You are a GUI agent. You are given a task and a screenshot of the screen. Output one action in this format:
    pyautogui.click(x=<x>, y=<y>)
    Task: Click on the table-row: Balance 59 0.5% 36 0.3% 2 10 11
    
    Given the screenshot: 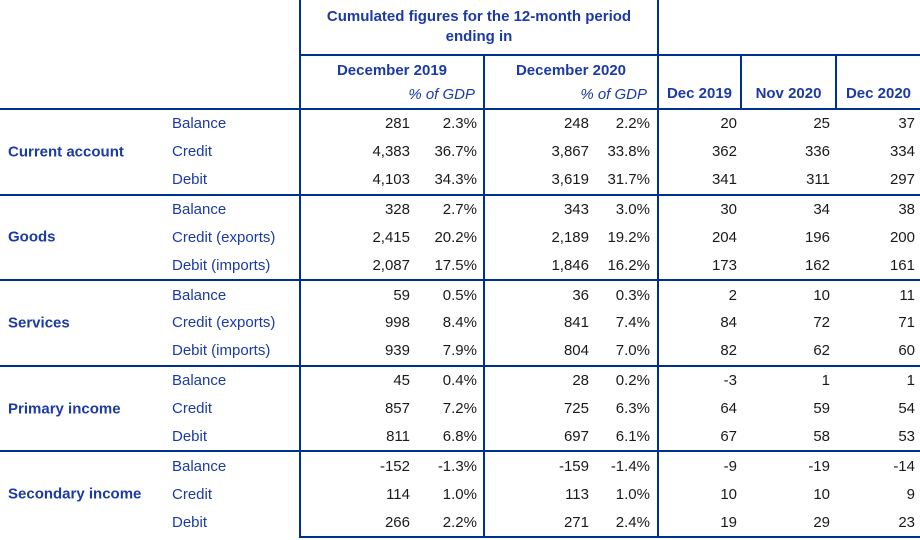 What is the action you would take?
    pyautogui.click(x=460, y=295)
    